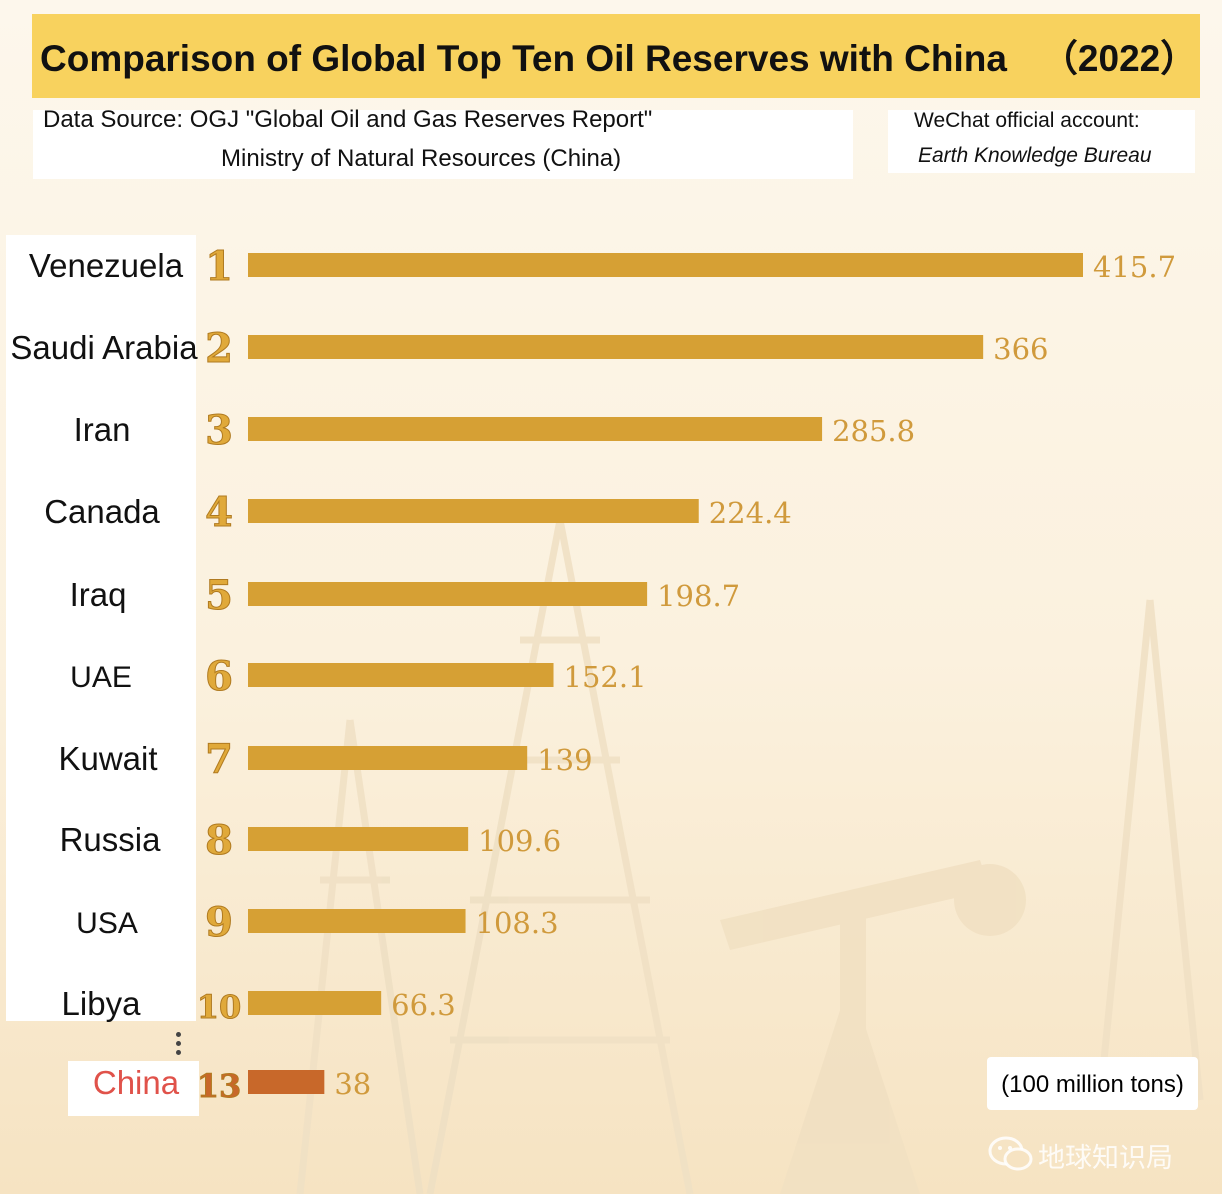 The height and width of the screenshot is (1194, 1222). Describe the element at coordinates (873, 431) in the screenshot. I see `value-label: 285.8` at that location.